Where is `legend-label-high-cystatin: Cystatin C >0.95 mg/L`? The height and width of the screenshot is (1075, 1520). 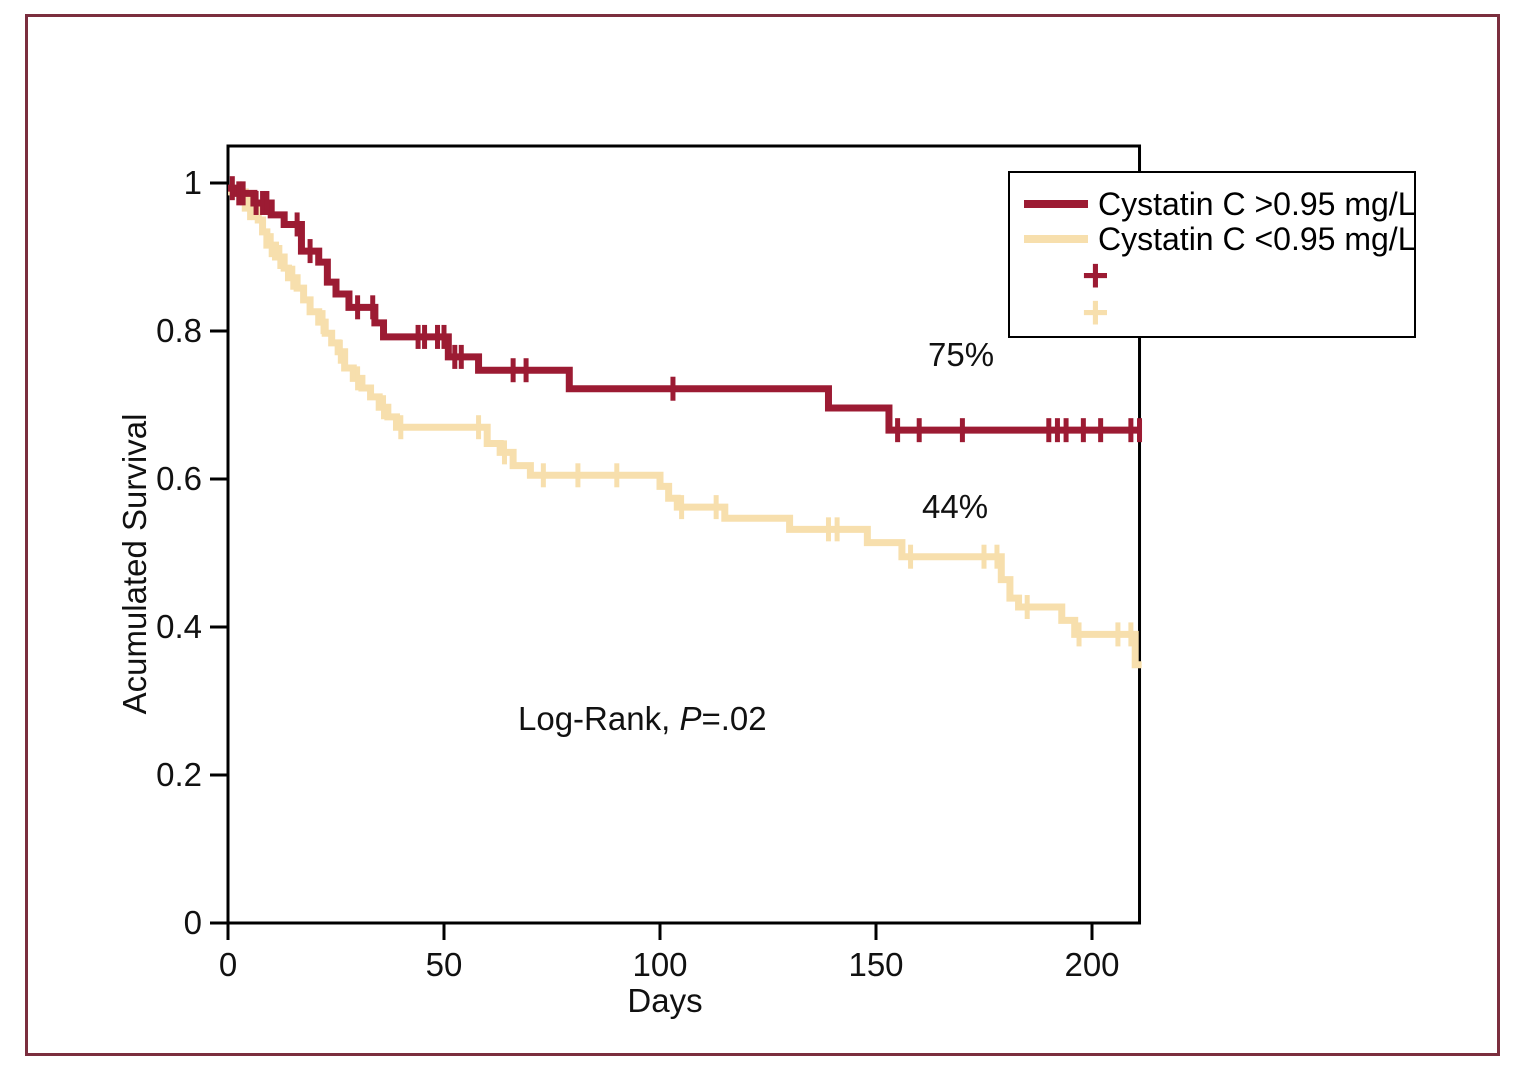
legend-label-high-cystatin: Cystatin C >0.95 mg/L is located at coordinates (1257, 203).